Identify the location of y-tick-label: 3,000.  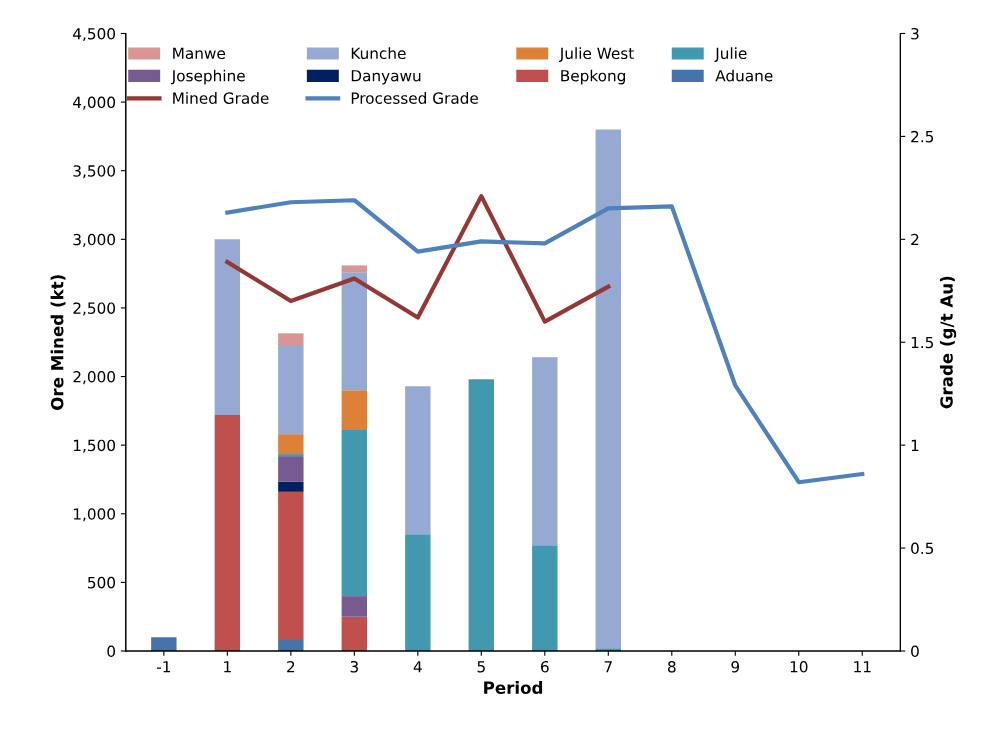
(94, 240).